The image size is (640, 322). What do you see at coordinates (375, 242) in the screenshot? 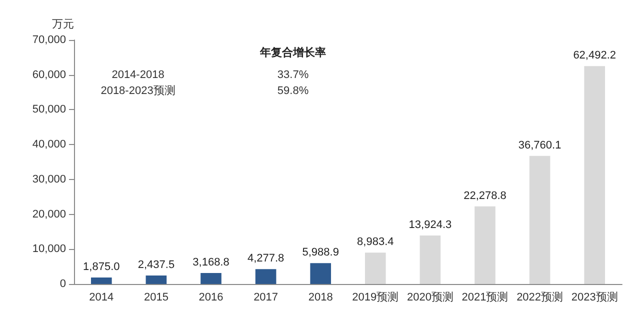
I see `data-label: 8,983.4` at bounding box center [375, 242].